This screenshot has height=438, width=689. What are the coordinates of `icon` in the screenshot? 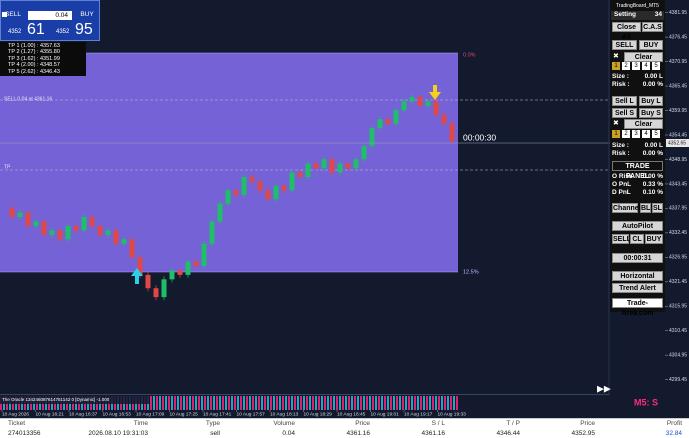 It's located at (4, 14).